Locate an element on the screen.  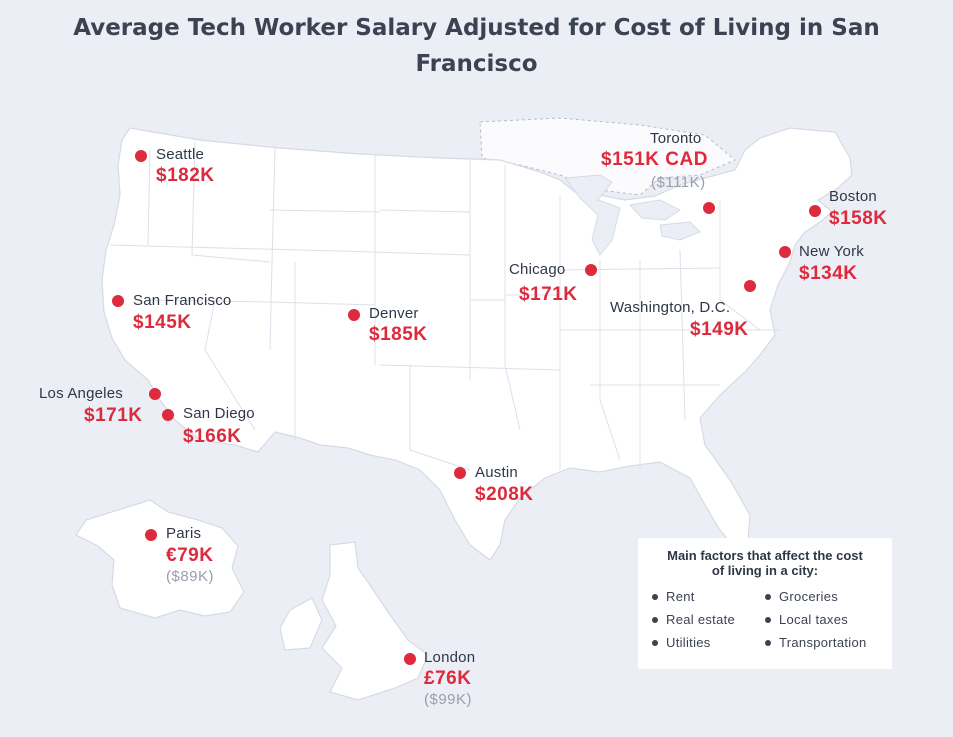
toronto-marker is located at coordinates (709, 208).